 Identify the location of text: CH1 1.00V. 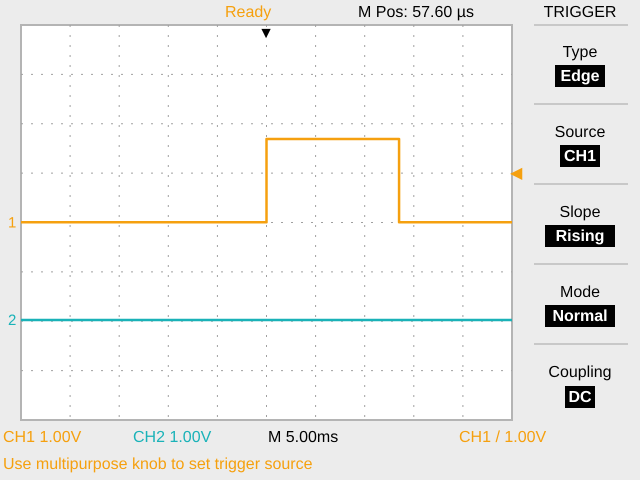
(42, 437).